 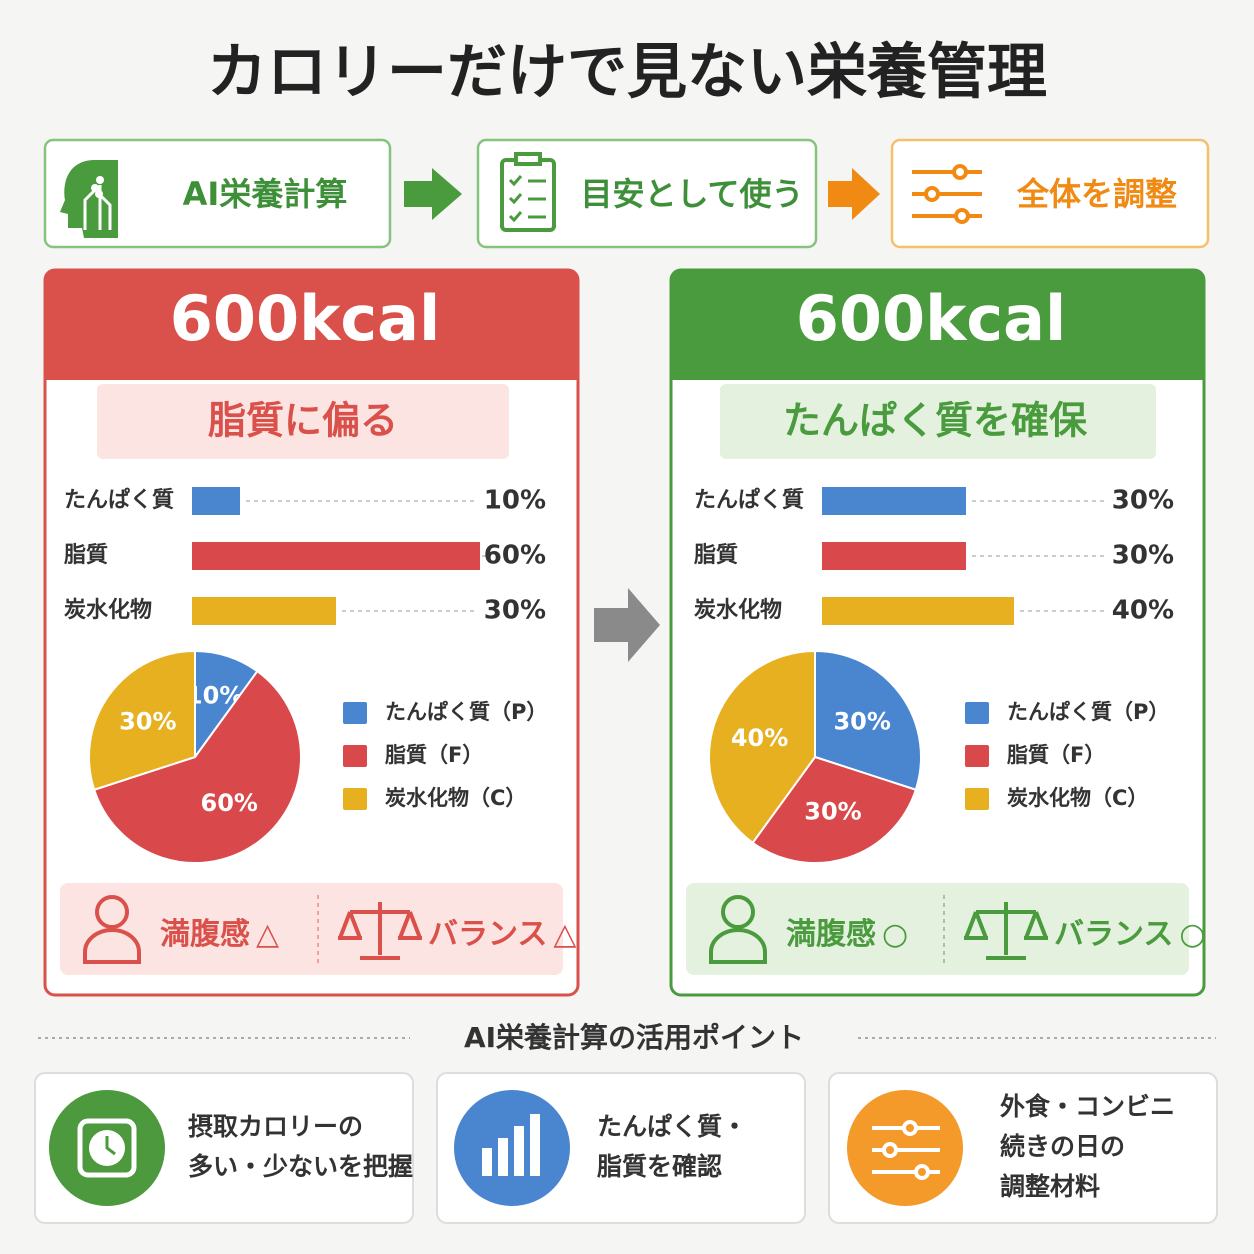 I want to click on subheading: たんぱく質を確保, so click(x=935, y=421).